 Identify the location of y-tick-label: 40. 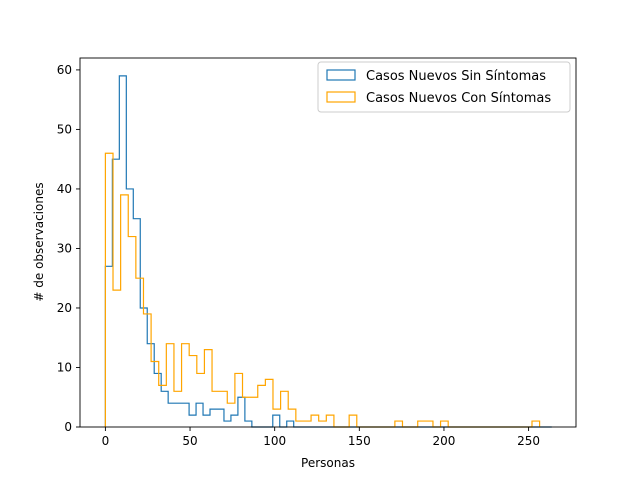
(64, 189).